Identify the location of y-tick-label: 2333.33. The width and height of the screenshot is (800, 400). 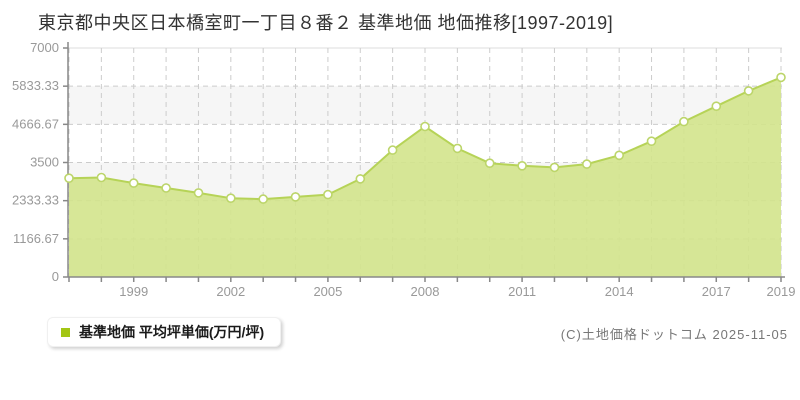
(35, 200).